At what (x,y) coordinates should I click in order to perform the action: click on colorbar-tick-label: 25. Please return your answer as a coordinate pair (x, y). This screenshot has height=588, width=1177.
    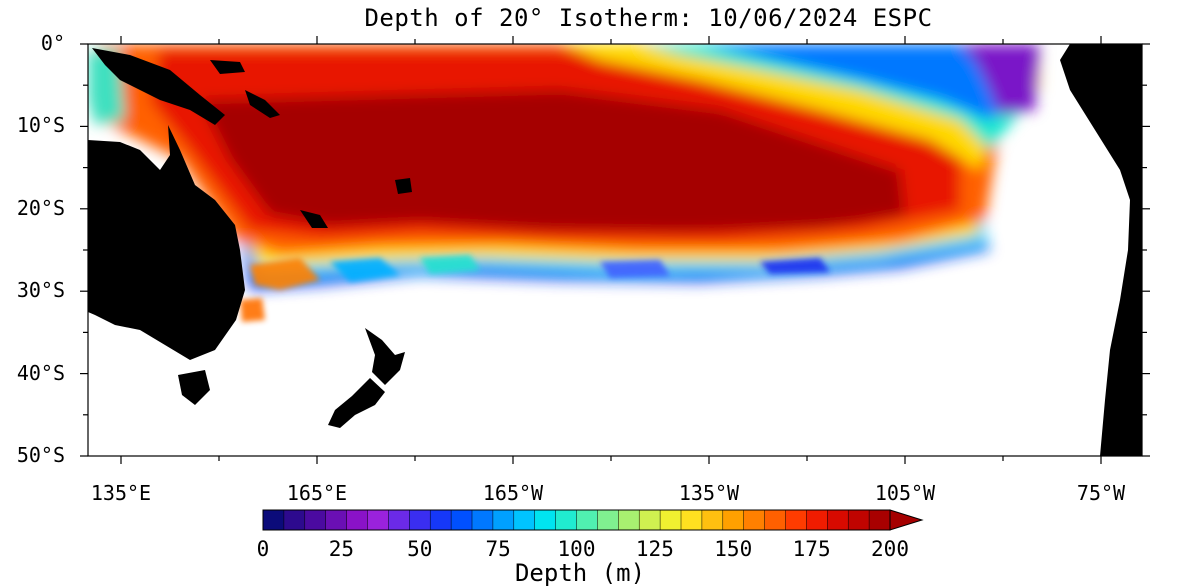
    Looking at the image, I should click on (341, 549).